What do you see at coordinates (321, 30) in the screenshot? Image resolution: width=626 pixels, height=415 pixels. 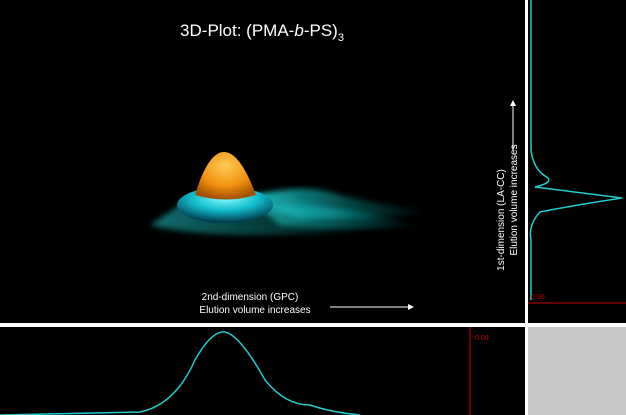 I see `title-part: -PS)` at bounding box center [321, 30].